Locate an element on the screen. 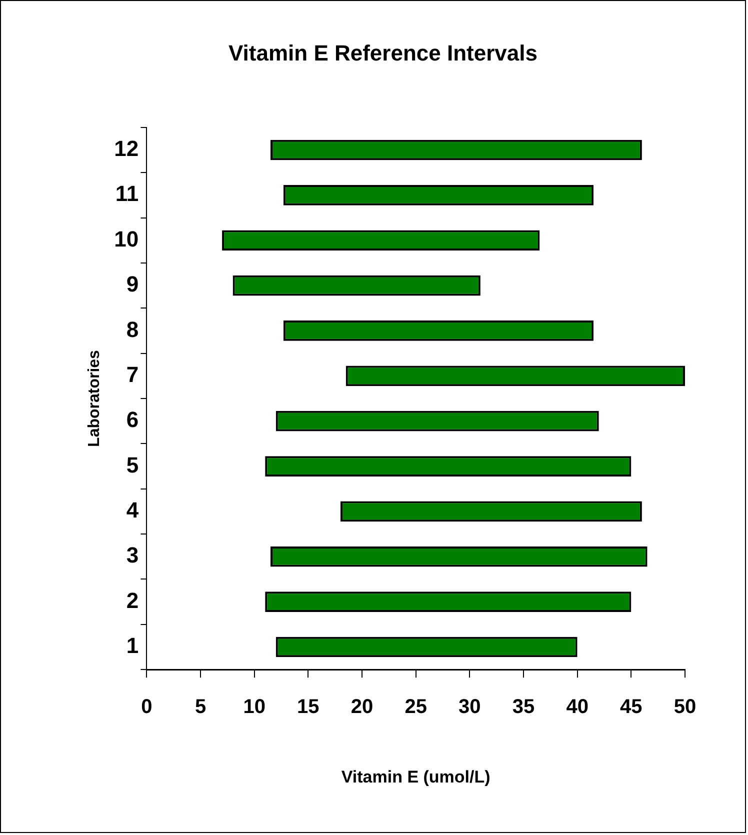 This screenshot has width=748, height=835. y-tick-label: 4 is located at coordinates (133, 510).